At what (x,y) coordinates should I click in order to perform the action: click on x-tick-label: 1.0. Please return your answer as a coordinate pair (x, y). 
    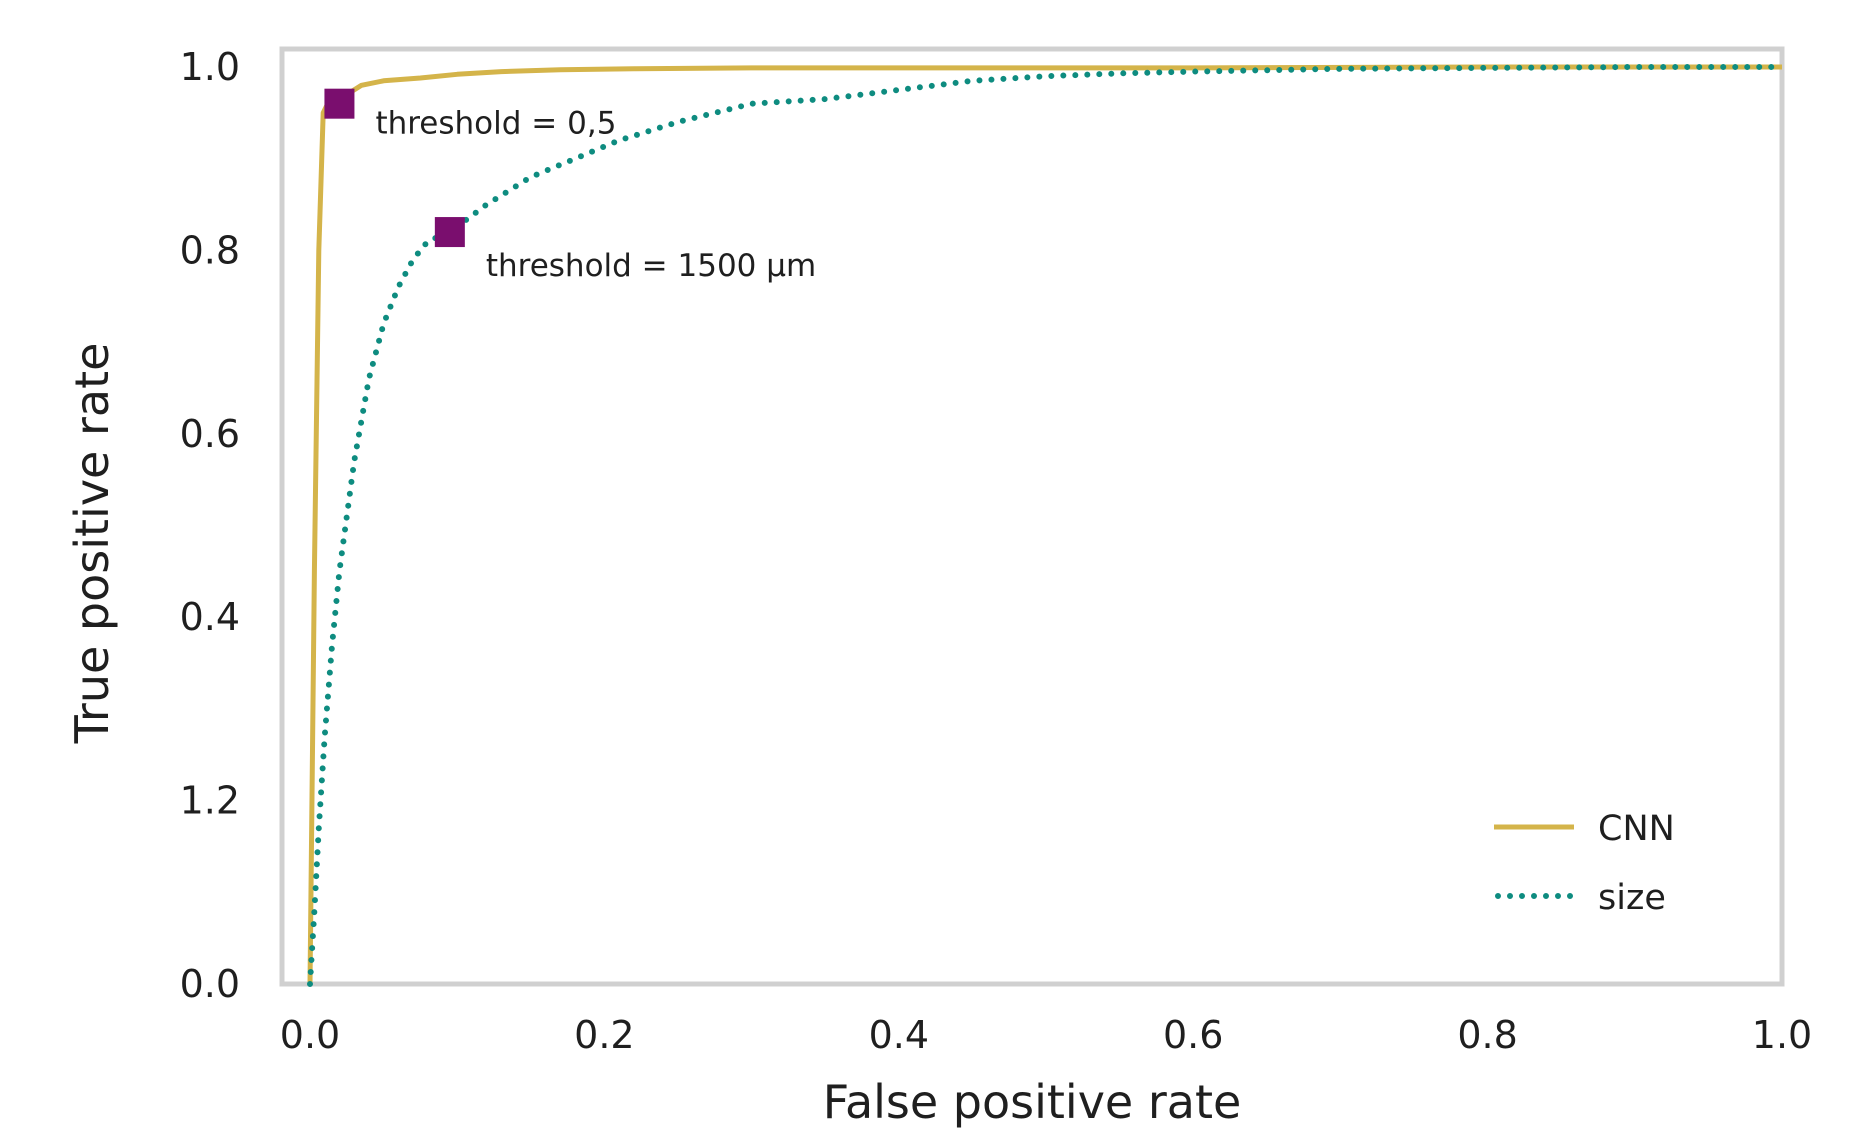
    Looking at the image, I should click on (1782, 1035).